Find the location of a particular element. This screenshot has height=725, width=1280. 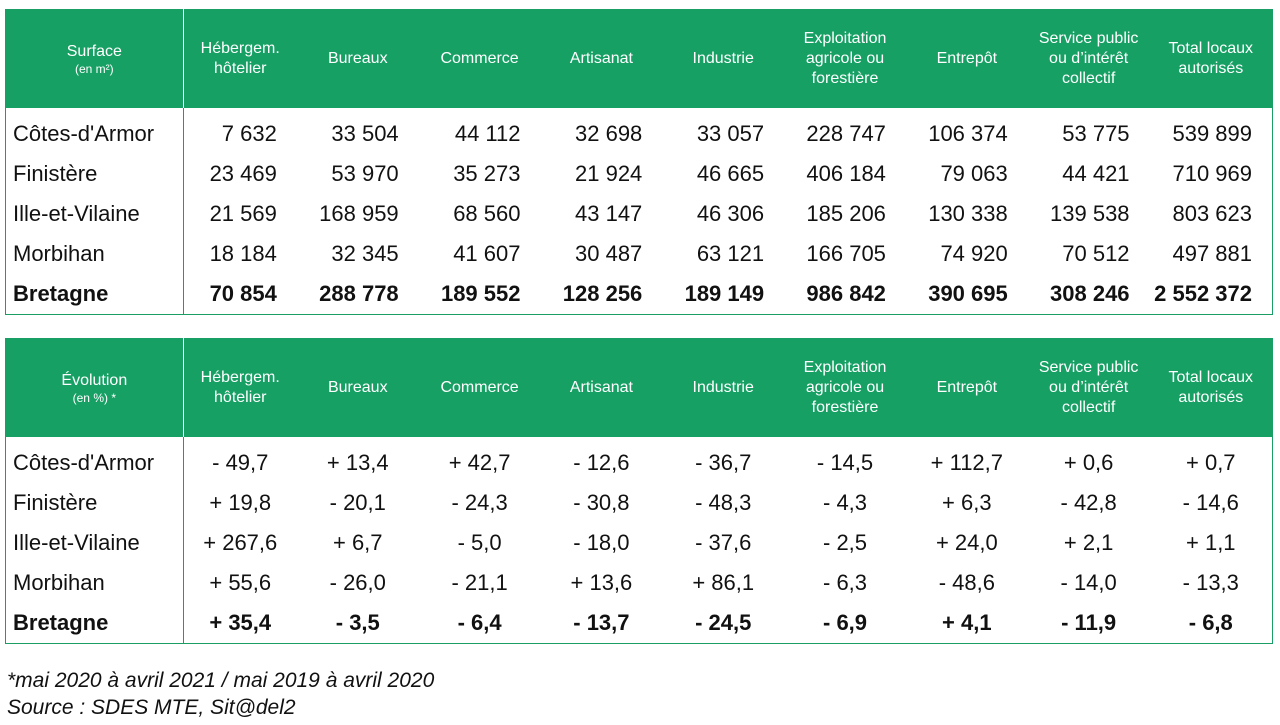

value-cell: 53 775 is located at coordinates (1096, 133).